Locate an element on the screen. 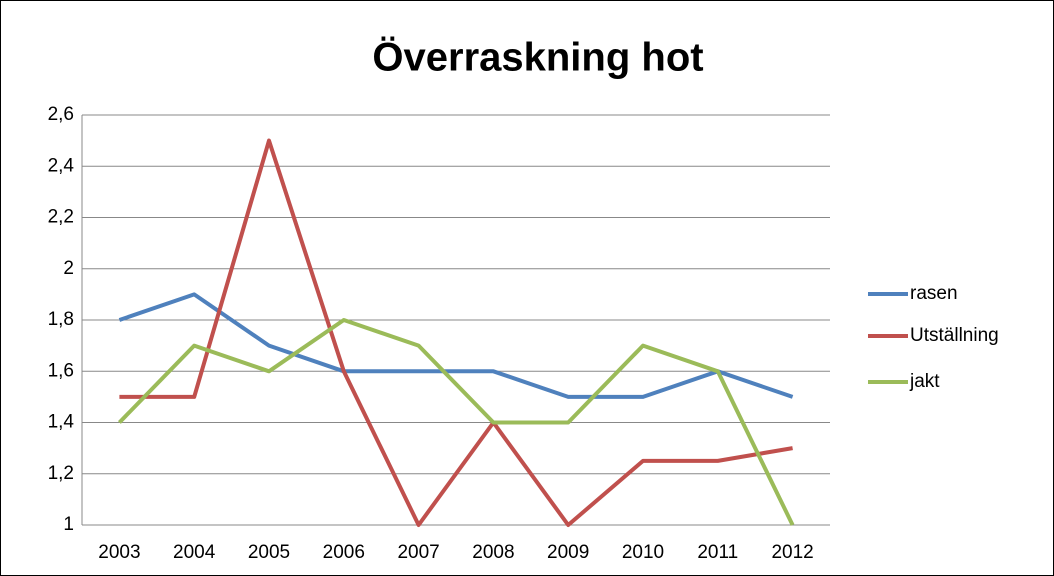  x-tick-label: 2009 is located at coordinates (568, 552).